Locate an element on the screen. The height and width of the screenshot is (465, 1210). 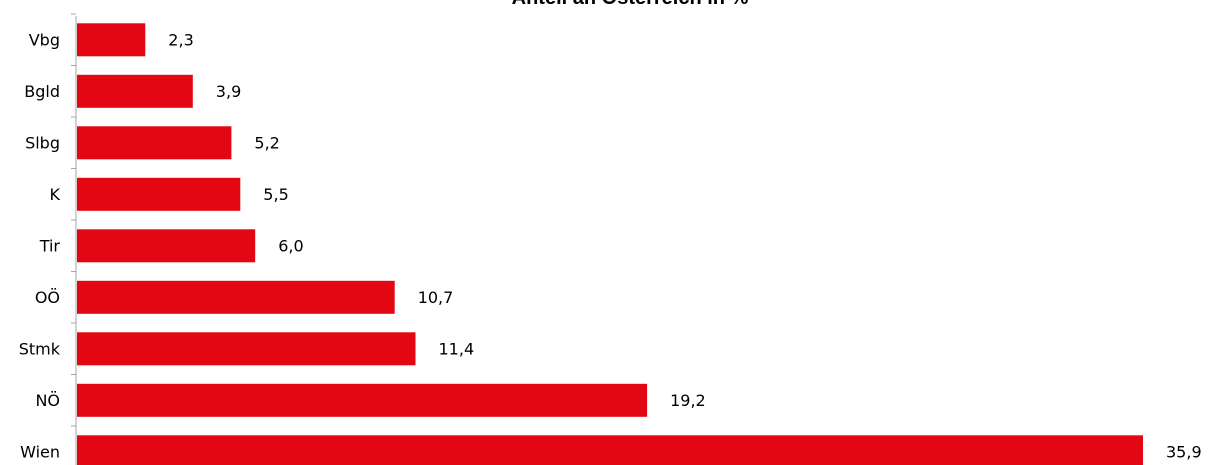
value-label-k: 5,5 is located at coordinates (275, 194).